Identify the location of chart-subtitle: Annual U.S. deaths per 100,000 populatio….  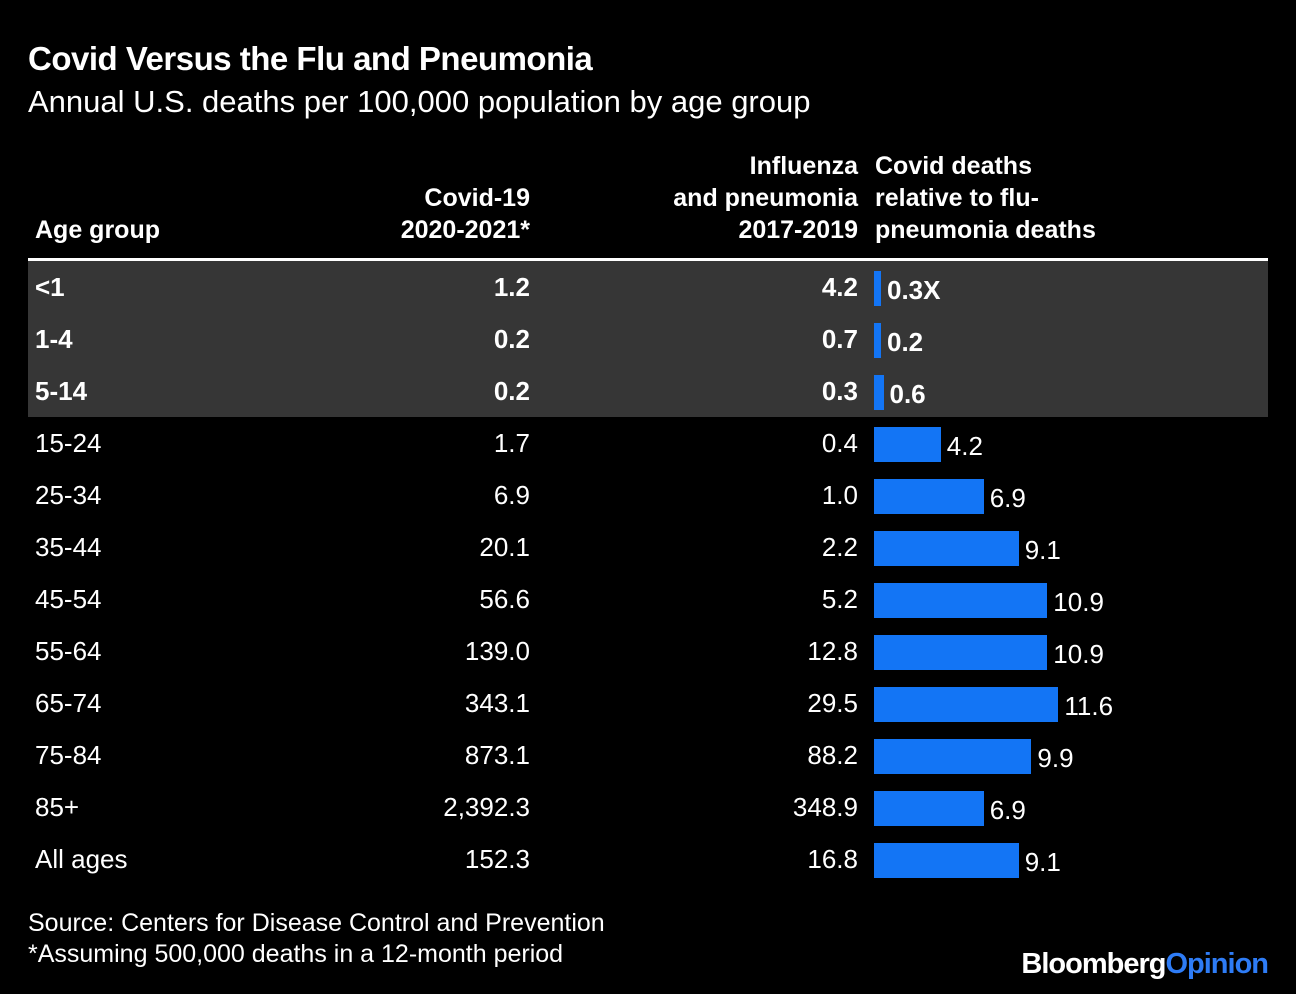
(419, 101).